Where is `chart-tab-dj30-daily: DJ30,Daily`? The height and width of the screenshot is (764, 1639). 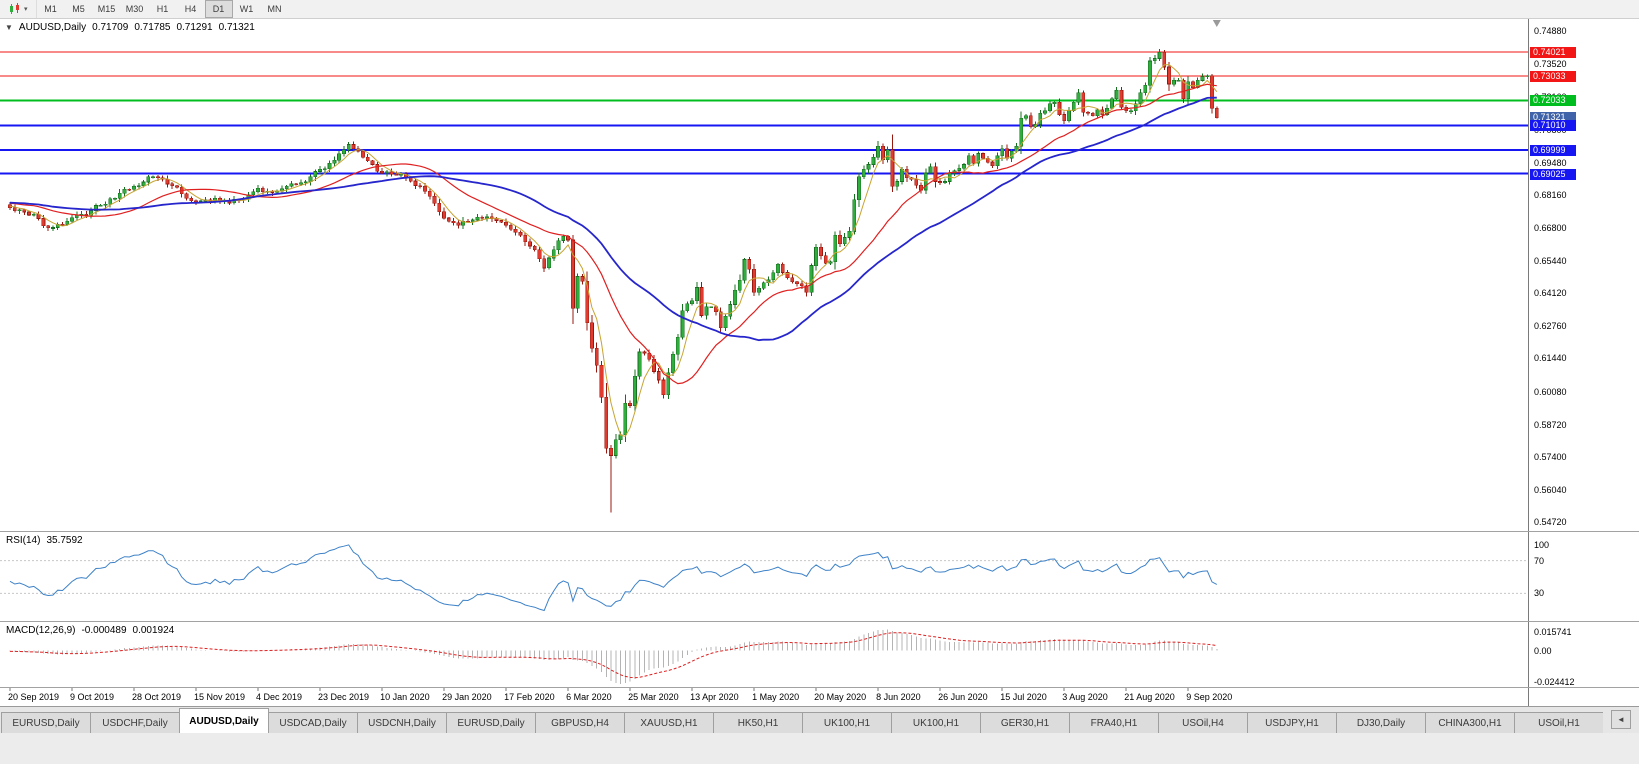 chart-tab-dj30-daily: DJ30,Daily is located at coordinates (1381, 722).